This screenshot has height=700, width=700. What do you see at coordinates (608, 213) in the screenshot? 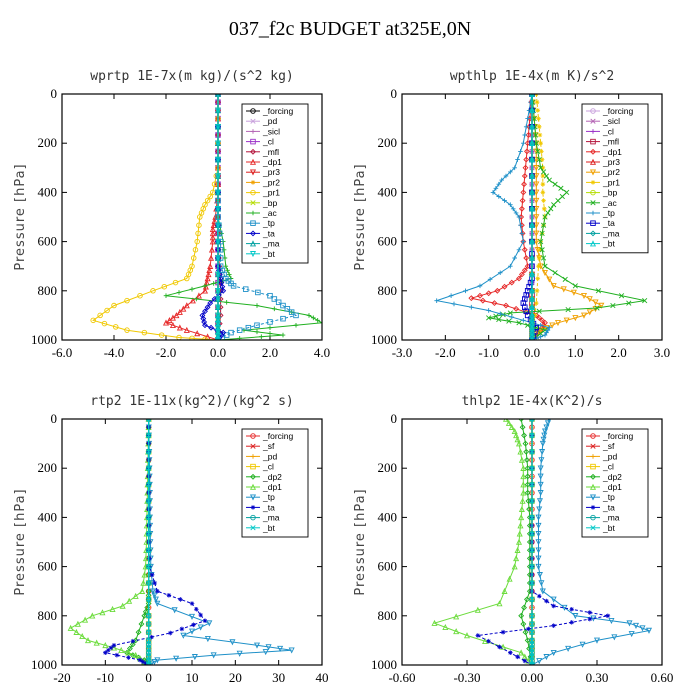
I see `legend-label: _tp` at bounding box center [608, 213].